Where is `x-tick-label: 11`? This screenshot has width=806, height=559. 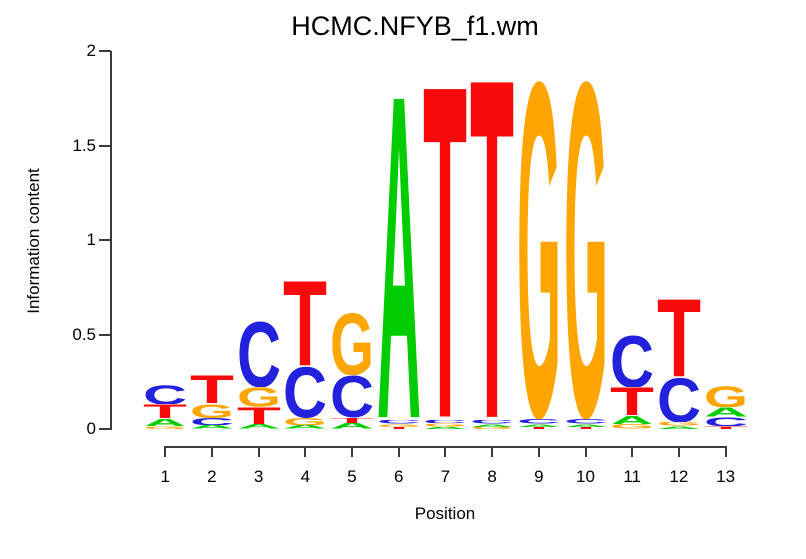 x-tick-label: 11 is located at coordinates (632, 476).